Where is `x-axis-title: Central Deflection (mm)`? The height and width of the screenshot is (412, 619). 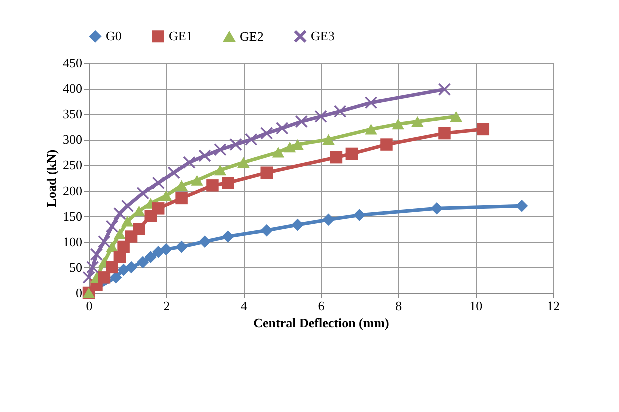
x-axis-title: Central Deflection (mm) is located at coordinates (322, 323).